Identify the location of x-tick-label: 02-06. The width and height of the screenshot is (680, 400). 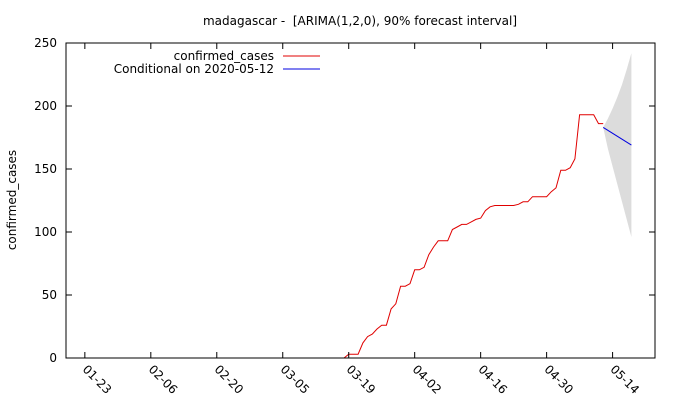
(163, 379).